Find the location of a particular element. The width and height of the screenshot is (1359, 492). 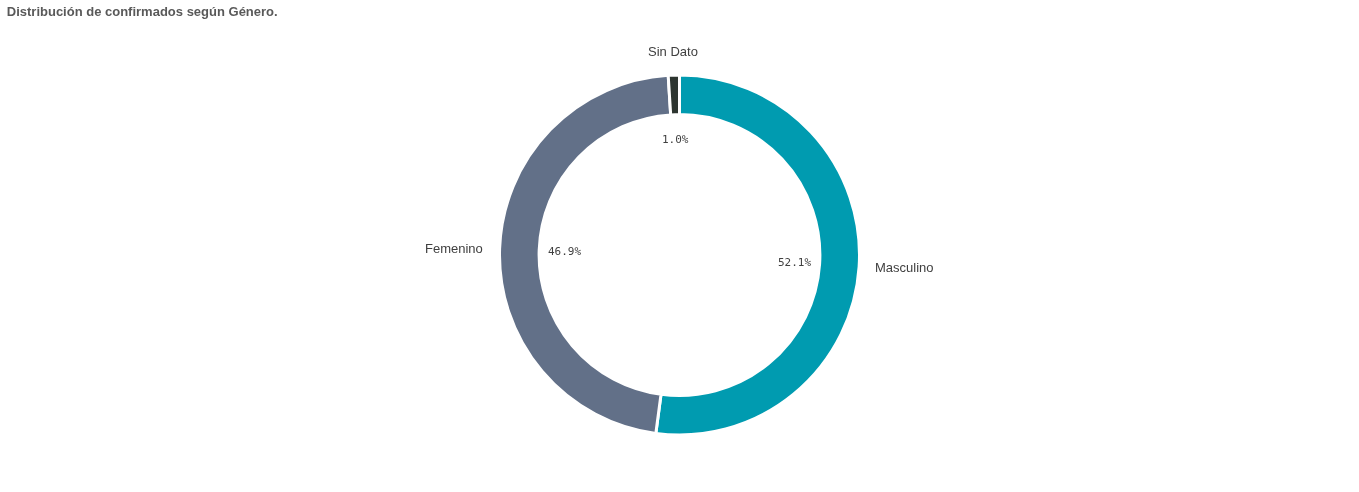

data-label: 1.0% is located at coordinates (675, 139).